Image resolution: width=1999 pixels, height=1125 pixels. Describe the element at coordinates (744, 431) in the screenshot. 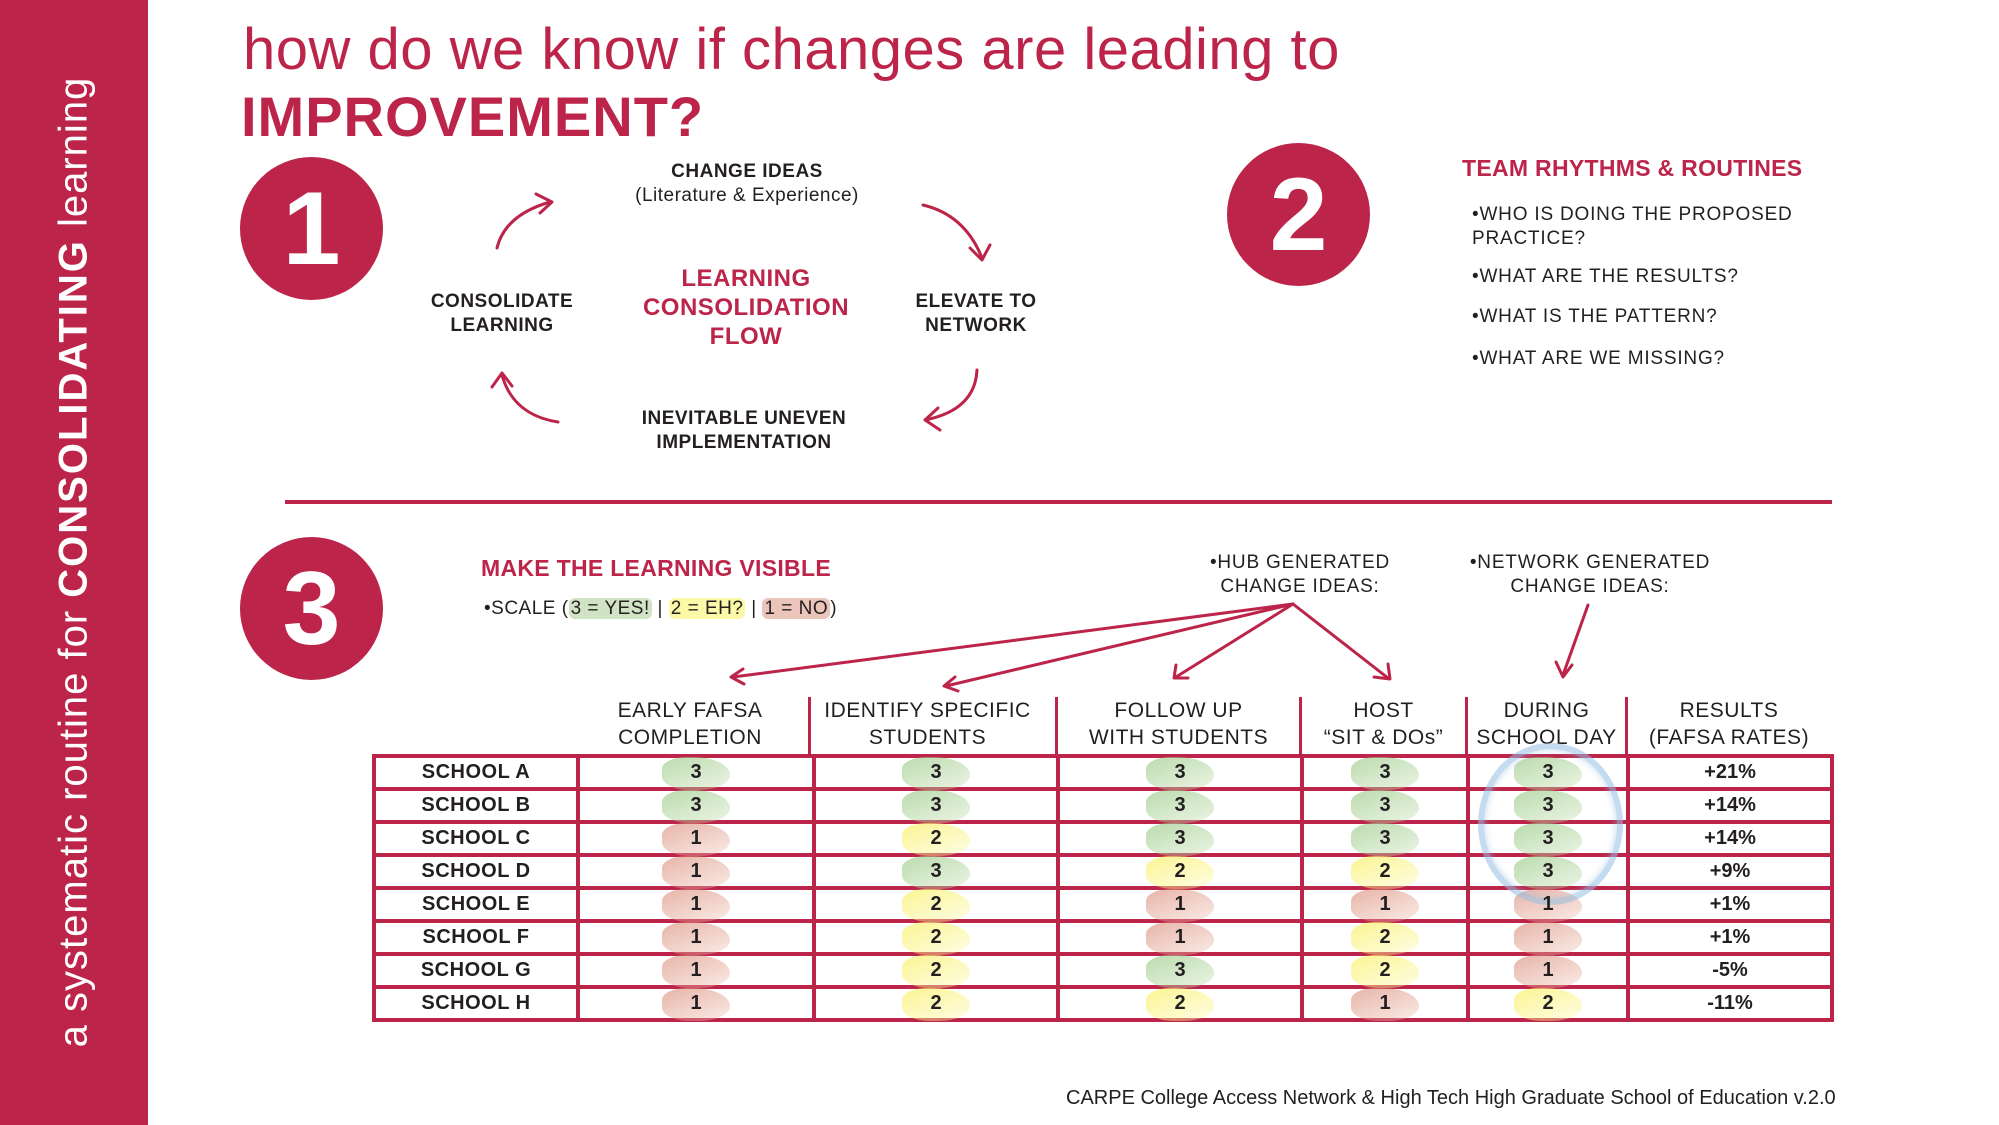

I see `flow-node-uneven-implementation: INEVITABLE UNEVEN IMPLEMENTATION` at that location.